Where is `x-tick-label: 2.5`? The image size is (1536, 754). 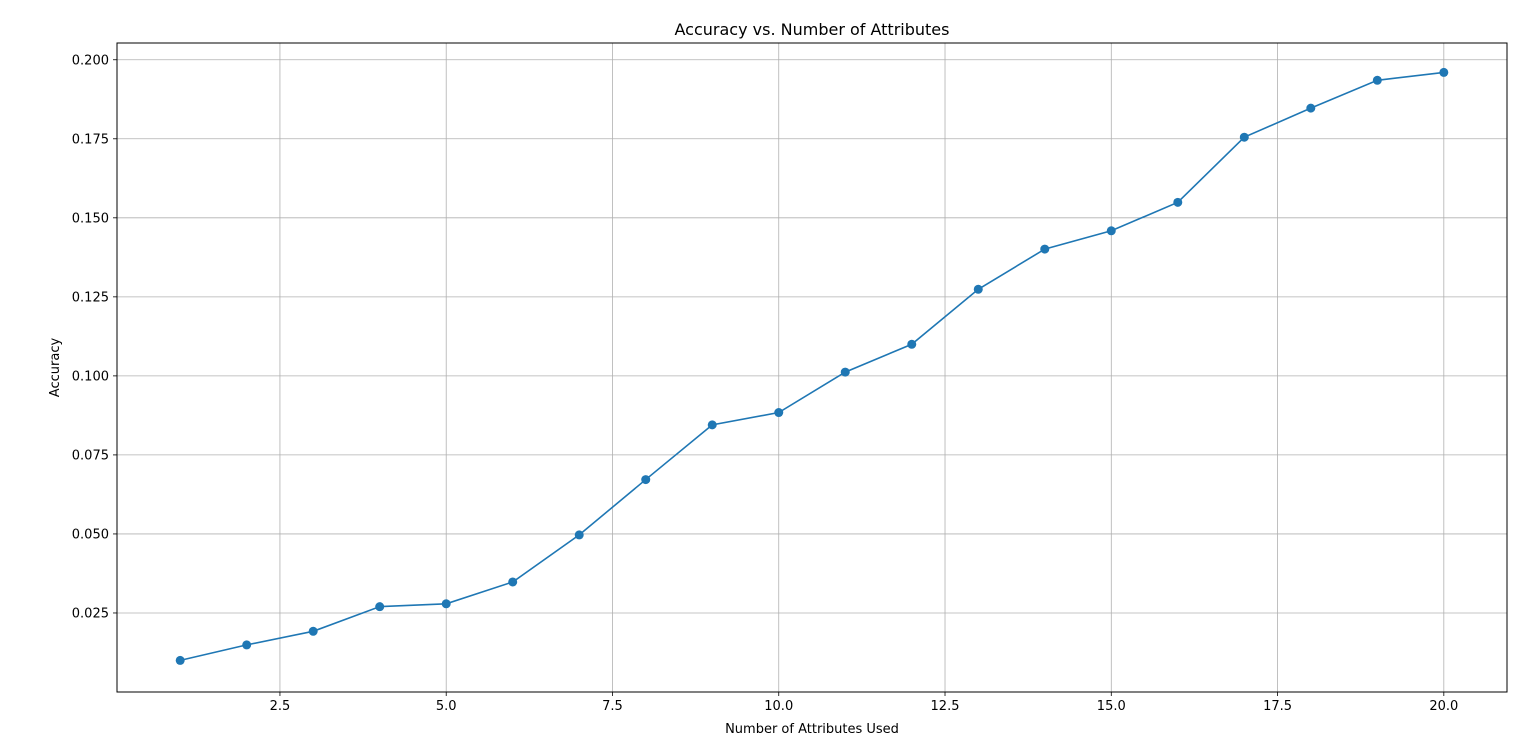
x-tick-label: 2.5 is located at coordinates (280, 706).